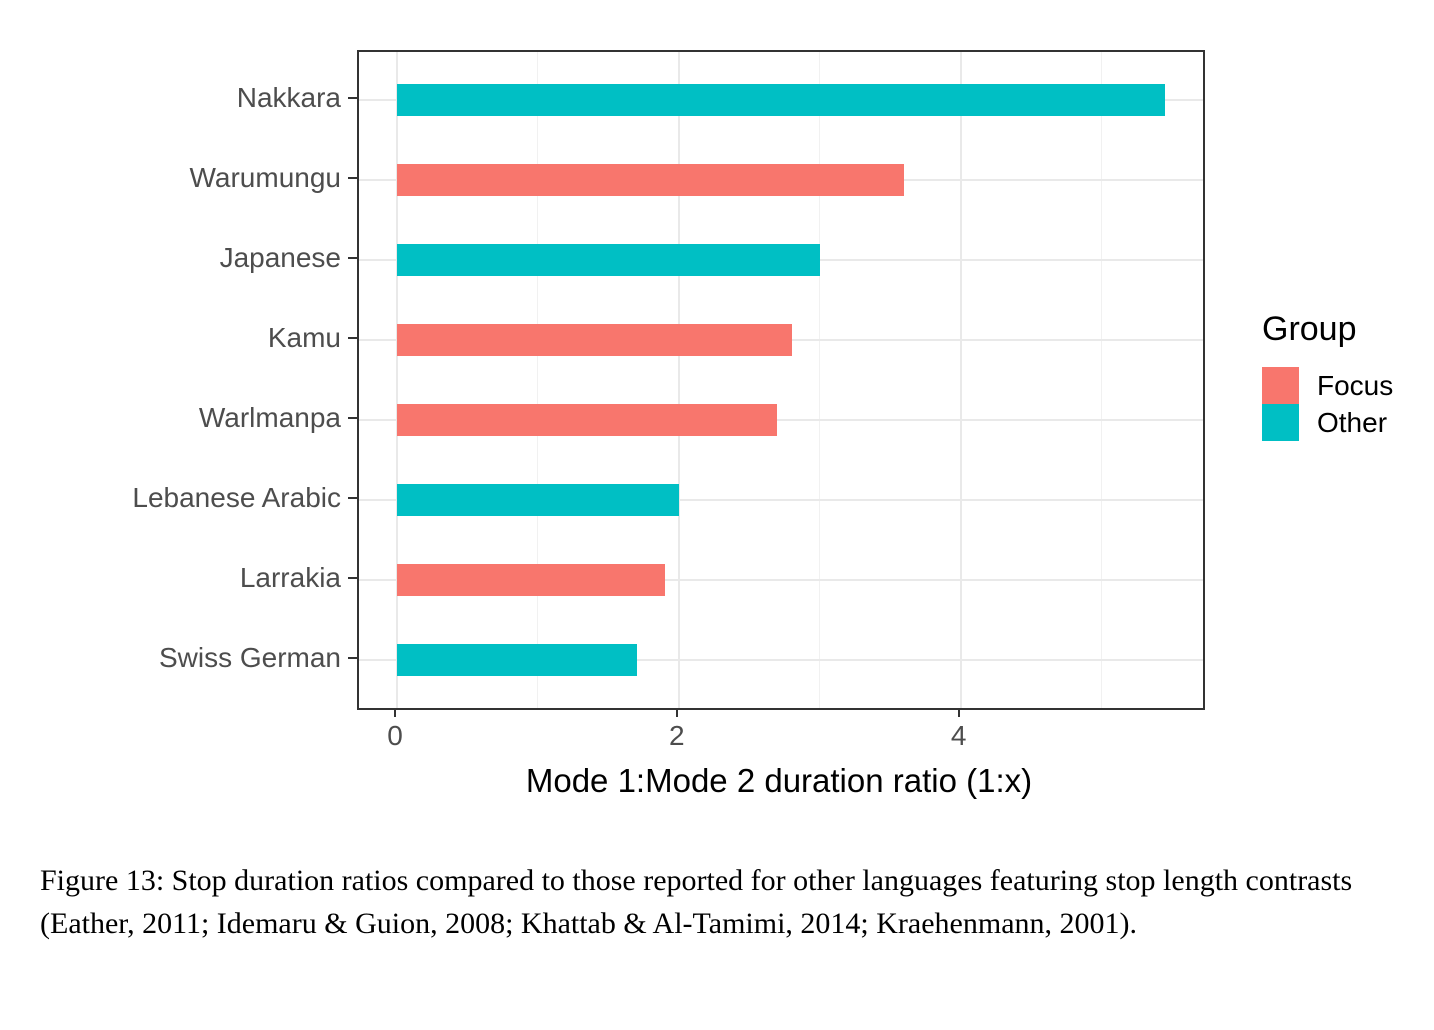 Image resolution: width=1434 pixels, height=1030 pixels. What do you see at coordinates (236, 497) in the screenshot?
I see `y-axis-label: Lebanese Arabic` at bounding box center [236, 497].